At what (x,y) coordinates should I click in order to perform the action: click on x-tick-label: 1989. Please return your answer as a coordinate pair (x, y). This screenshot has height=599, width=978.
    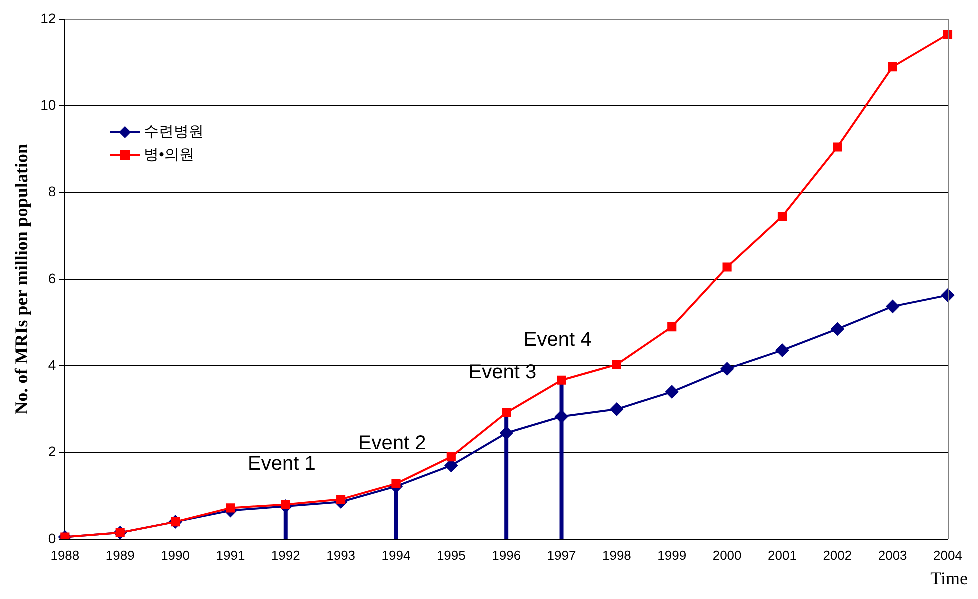
    Looking at the image, I should click on (120, 555).